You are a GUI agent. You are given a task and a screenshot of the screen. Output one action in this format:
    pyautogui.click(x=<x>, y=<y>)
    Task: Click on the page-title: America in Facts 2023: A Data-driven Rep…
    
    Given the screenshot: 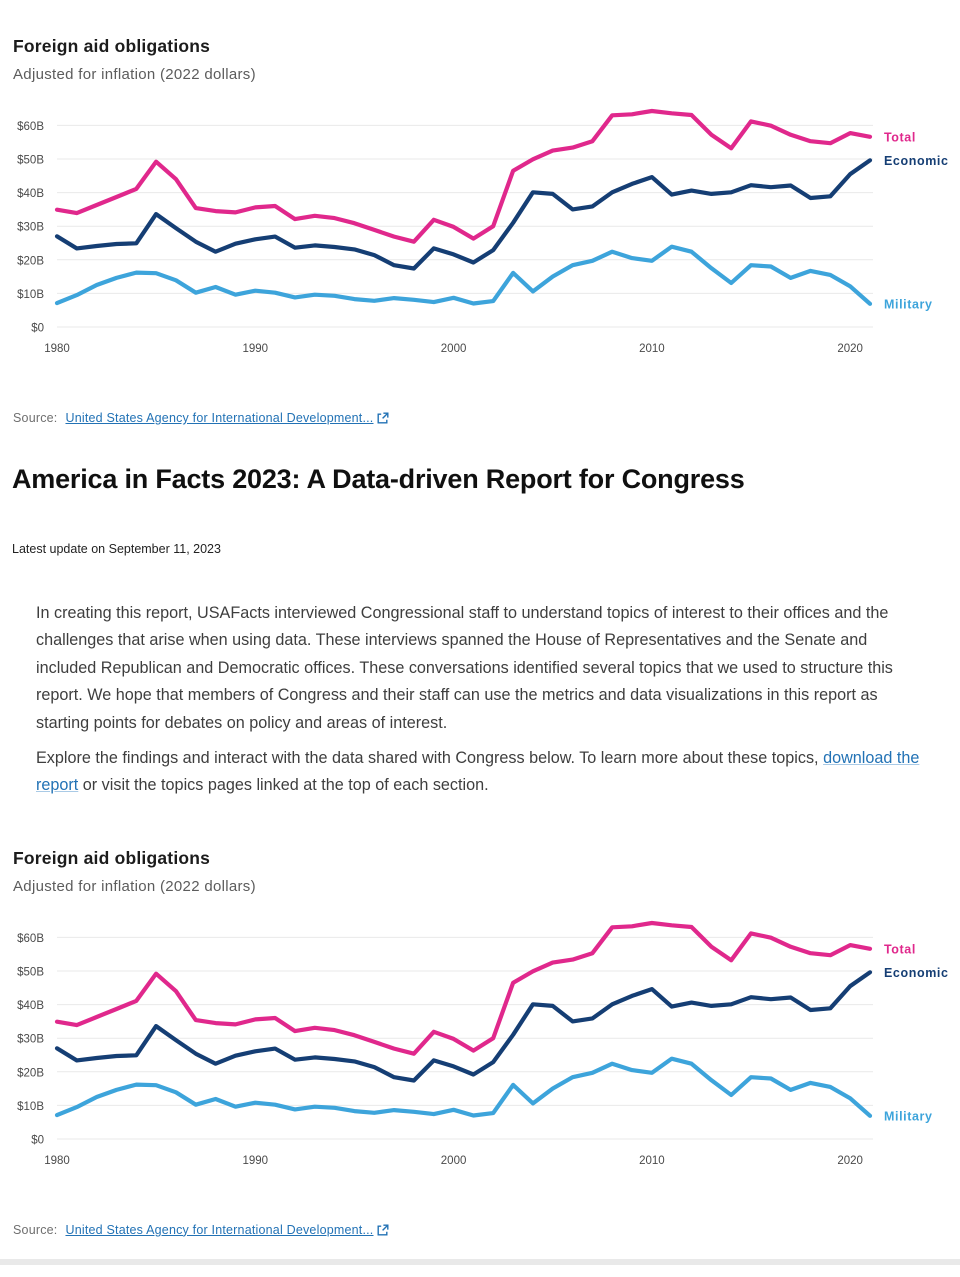 What is the action you would take?
    pyautogui.click(x=378, y=479)
    